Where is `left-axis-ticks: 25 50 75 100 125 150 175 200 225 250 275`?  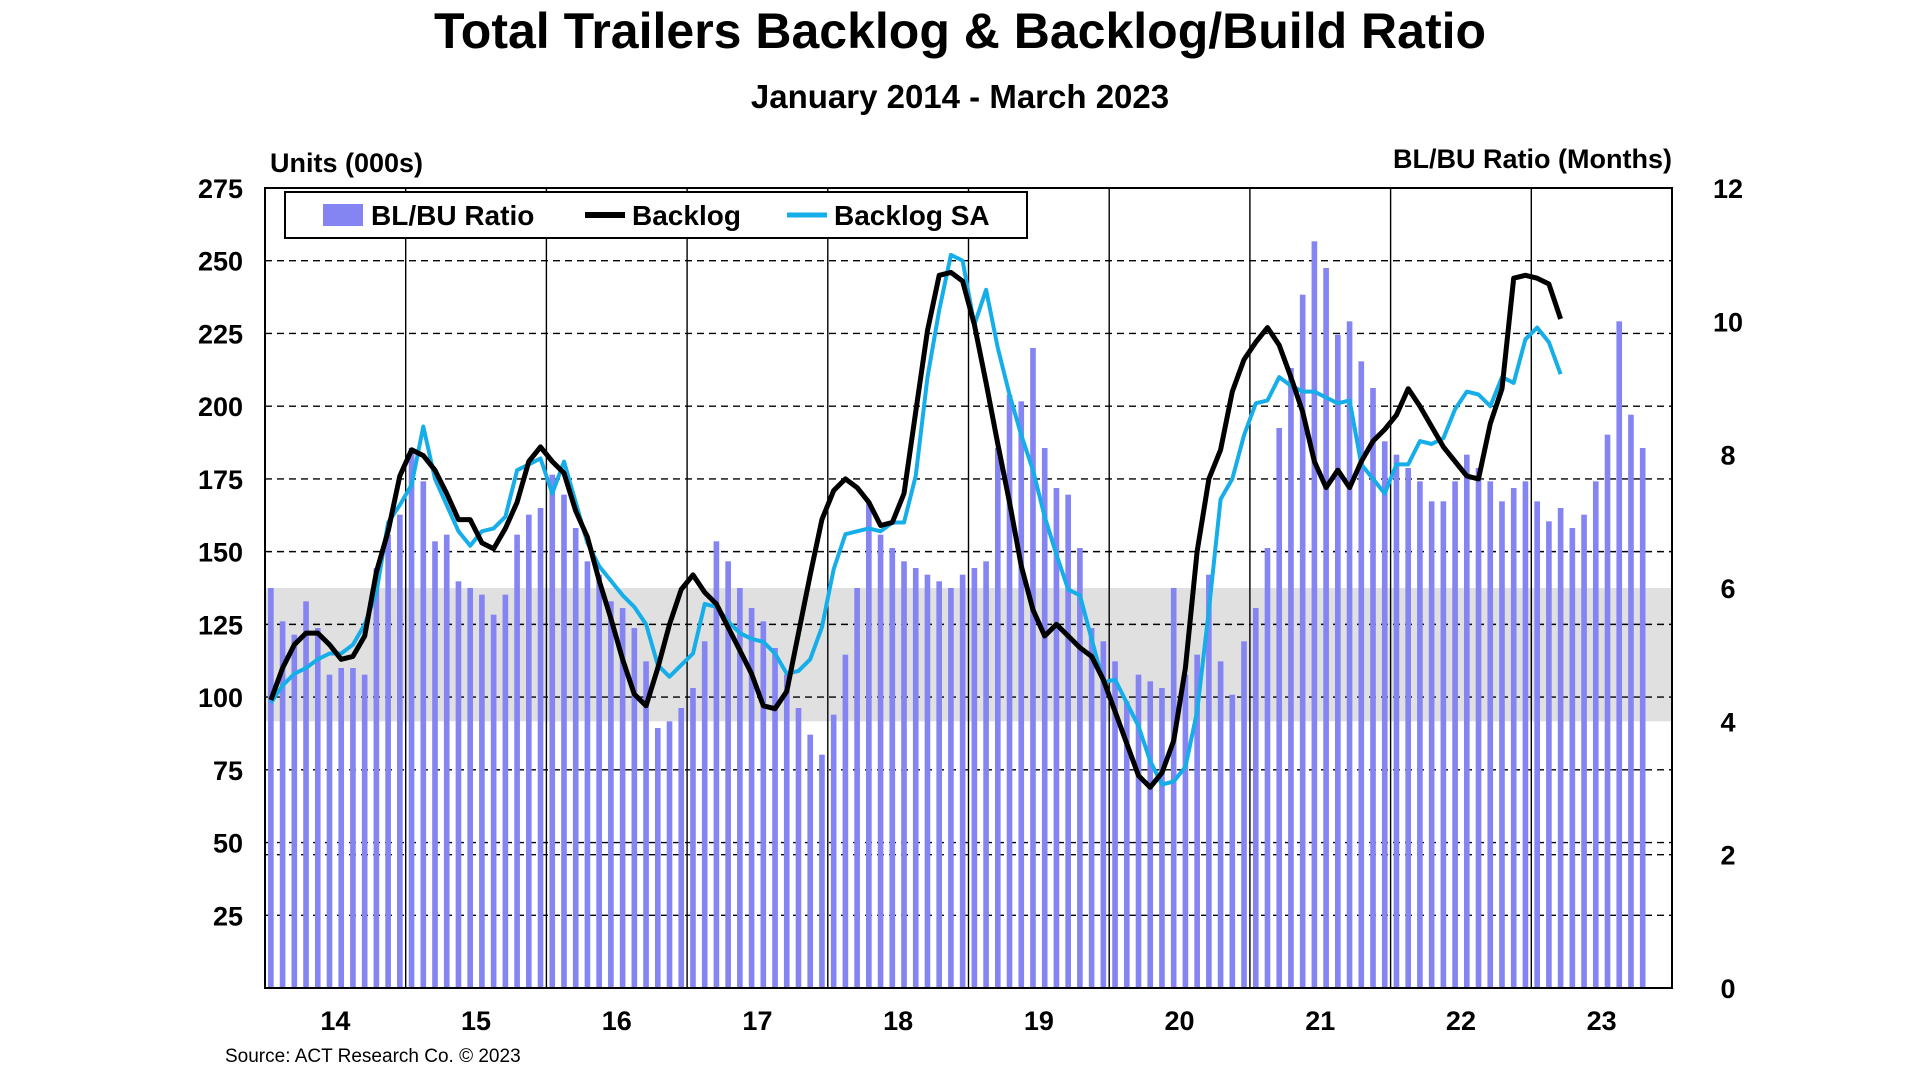 left-axis-ticks: 25 50 75 100 125 150 175 200 225 250 275 is located at coordinates (220, 552).